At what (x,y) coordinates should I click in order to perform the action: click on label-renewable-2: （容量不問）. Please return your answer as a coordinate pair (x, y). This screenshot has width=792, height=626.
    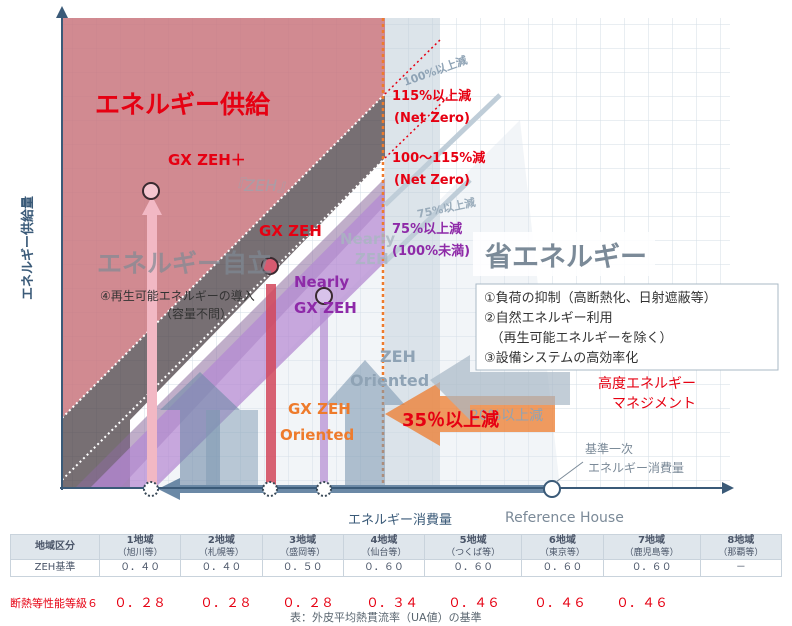
    Looking at the image, I should click on (196, 313).